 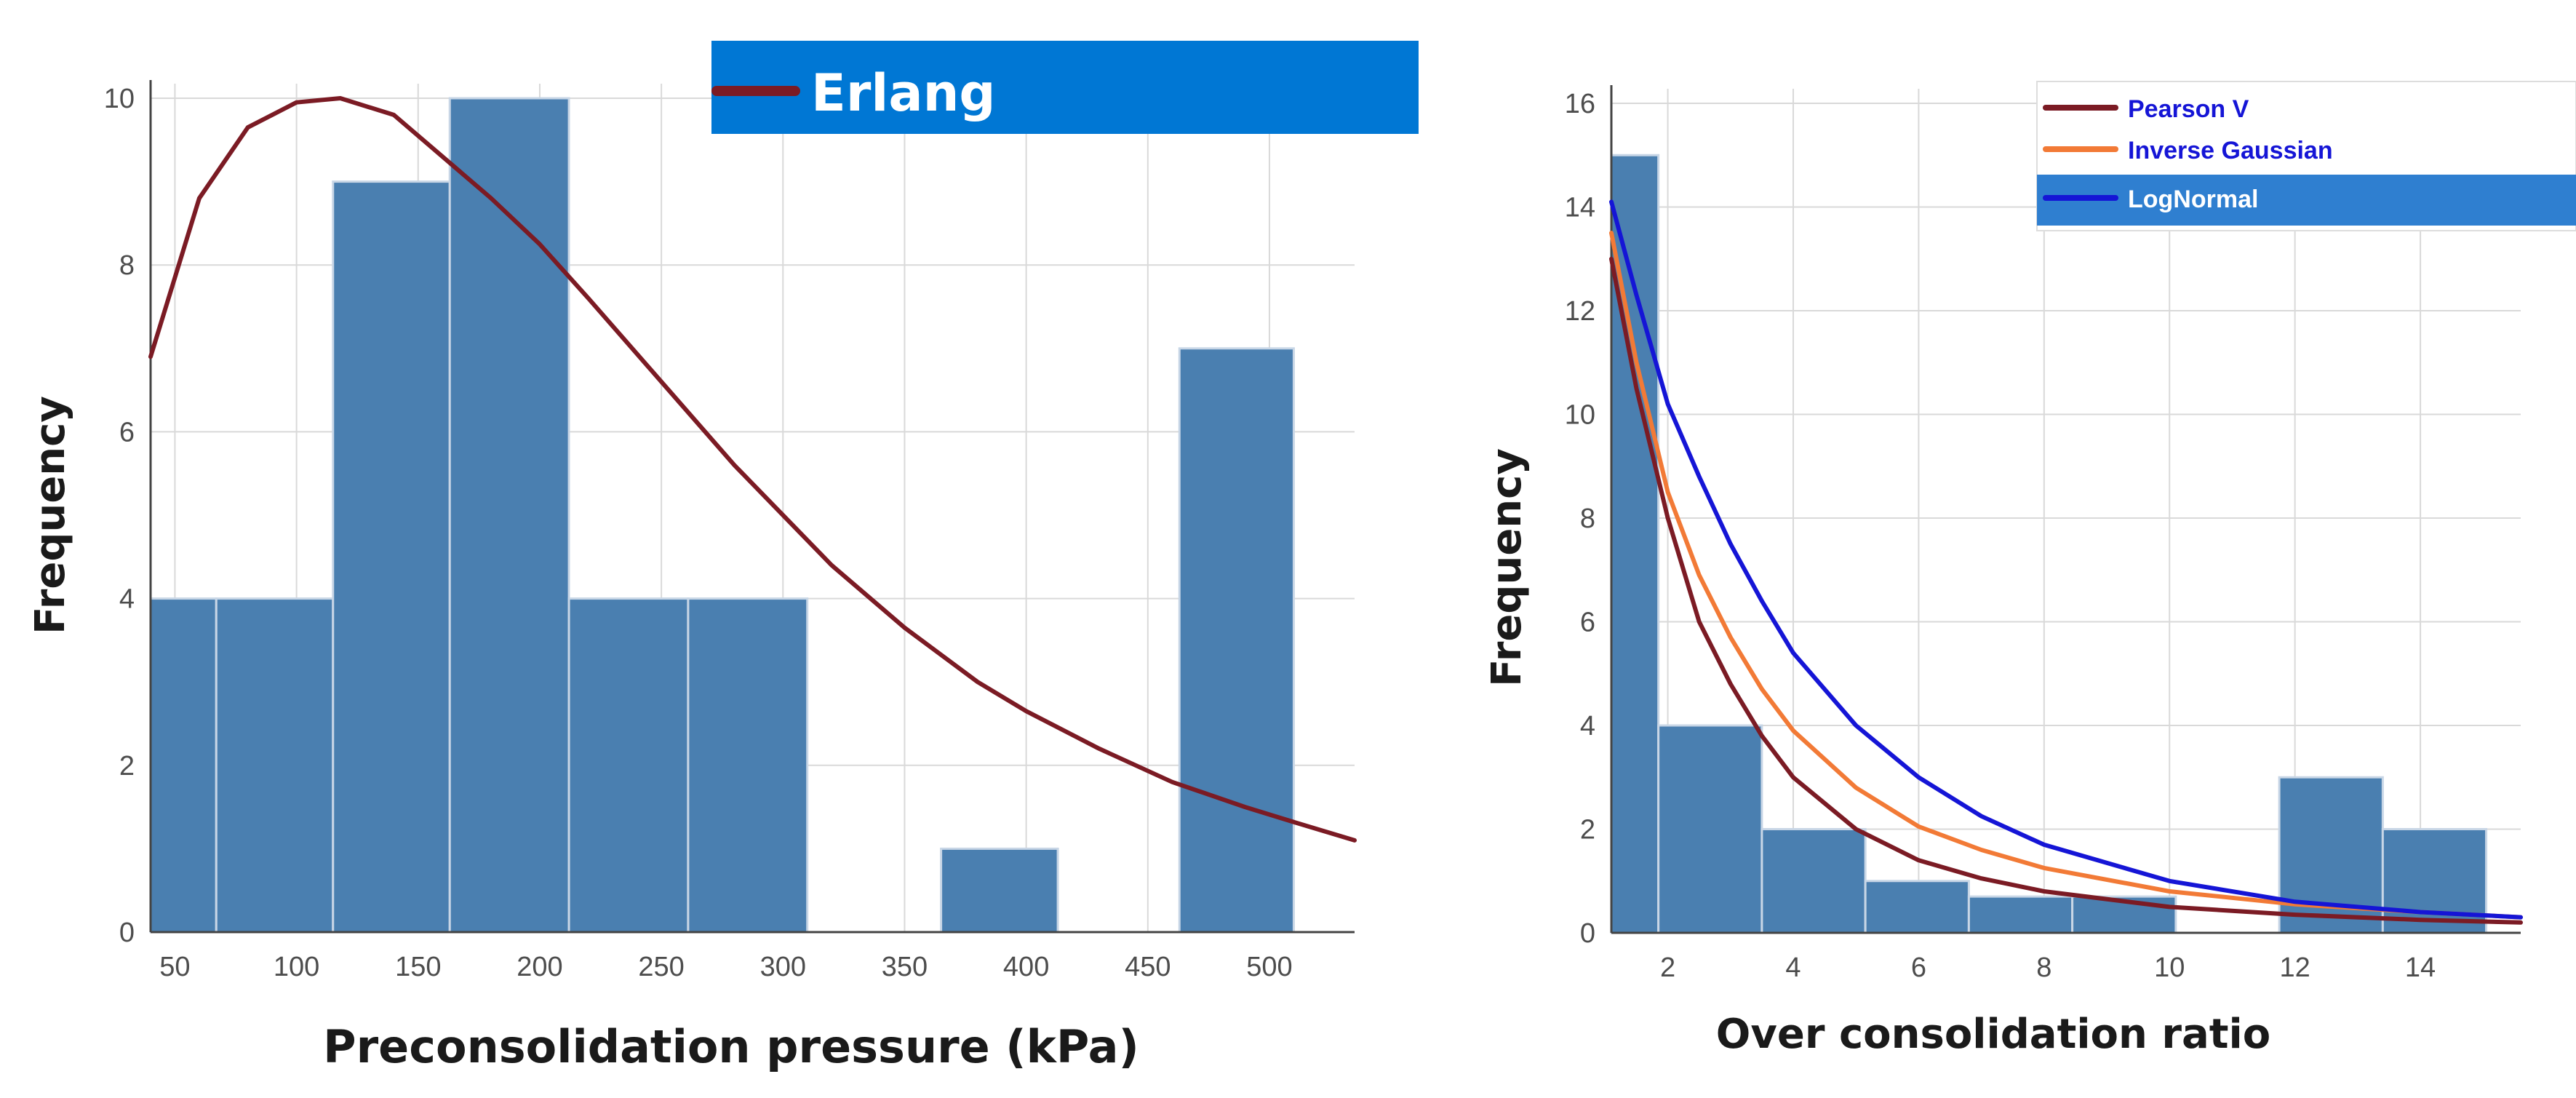 What do you see at coordinates (903, 93) in the screenshot?
I see `legend-label-erlang: Erlang` at bounding box center [903, 93].